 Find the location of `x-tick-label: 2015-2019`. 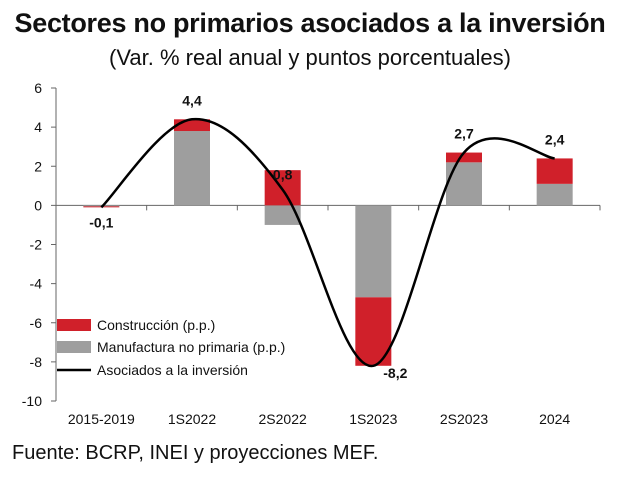

x-tick-label: 2015-2019 is located at coordinates (101, 419).